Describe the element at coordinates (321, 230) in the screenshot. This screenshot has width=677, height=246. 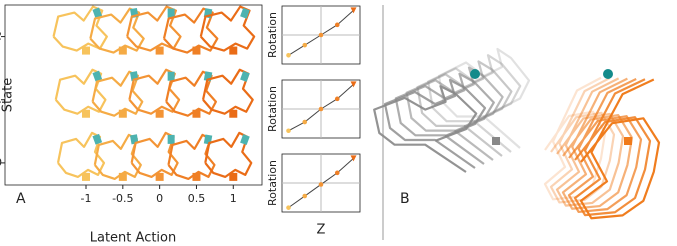
I see `x-axis-label: Z` at that location.